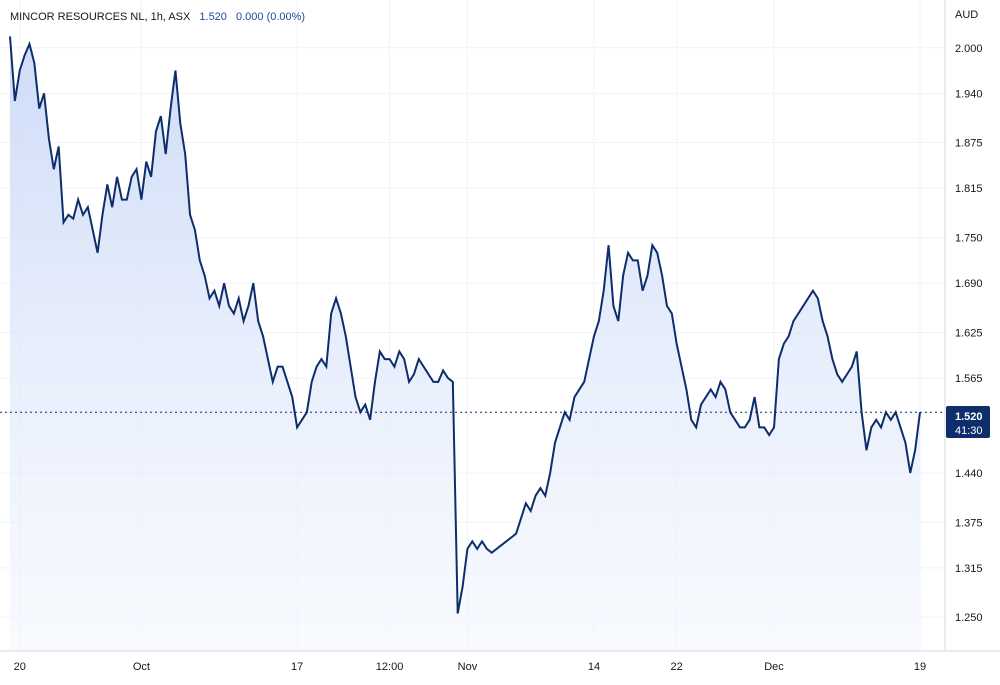  I want to click on x-tick-label: Oct, so click(141, 667).